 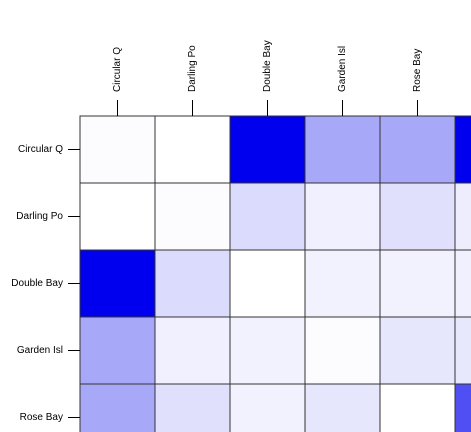 What do you see at coordinates (39, 216) in the screenshot?
I see `y-tick-label: Darling Po` at bounding box center [39, 216].